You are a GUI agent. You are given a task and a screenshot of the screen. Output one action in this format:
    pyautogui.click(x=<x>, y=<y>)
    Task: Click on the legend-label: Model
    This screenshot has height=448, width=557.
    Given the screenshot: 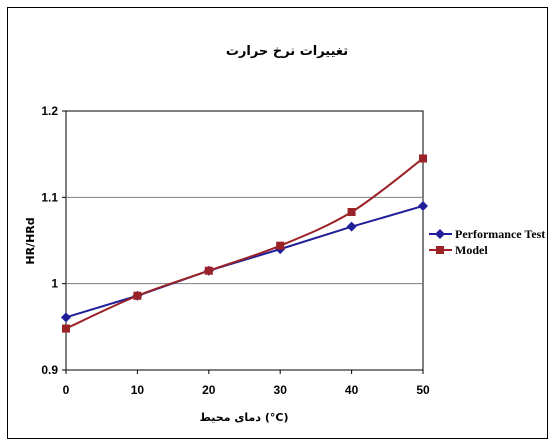 What is the action you would take?
    pyautogui.click(x=471, y=250)
    